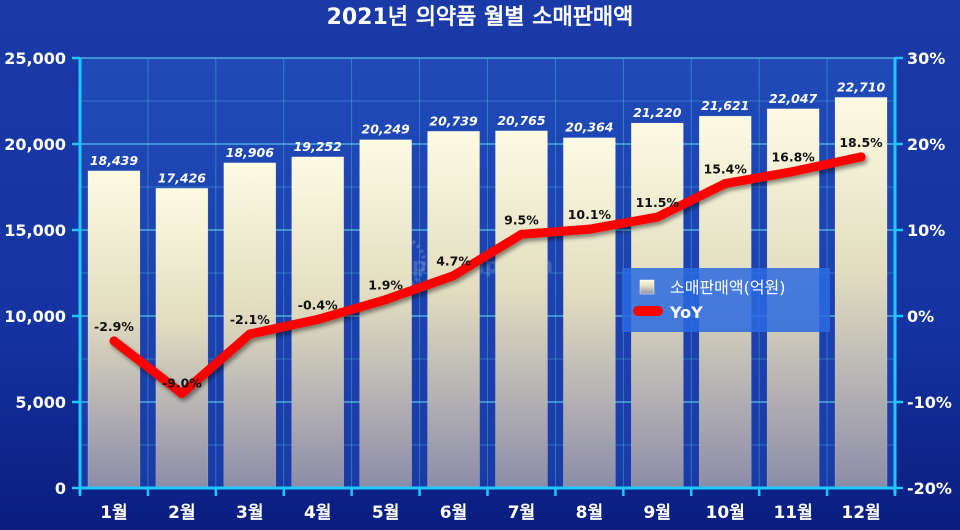 Image resolution: width=960 pixels, height=530 pixels. Describe the element at coordinates (521, 513) in the screenshot. I see `x-tick-label: 7월` at that location.